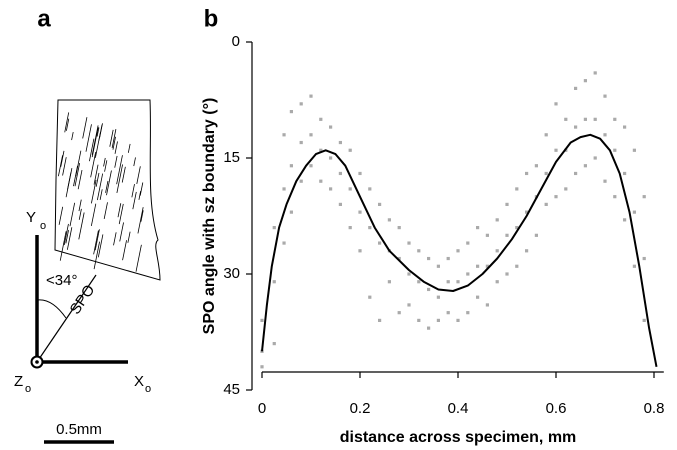  Describe the element at coordinates (231, 273) in the screenshot. I see `y-tick-label: 30` at that location.